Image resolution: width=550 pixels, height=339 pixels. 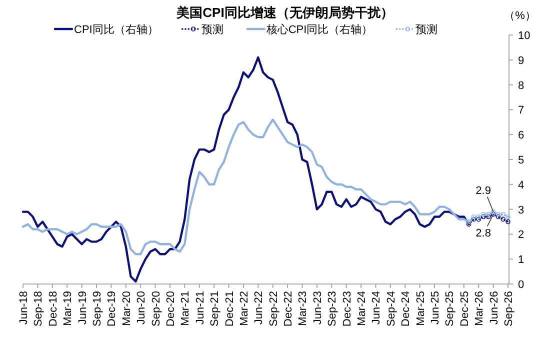 What do you see at coordinates (53, 308) in the screenshot?
I see `x-tick-label: Dec-18` at bounding box center [53, 308].